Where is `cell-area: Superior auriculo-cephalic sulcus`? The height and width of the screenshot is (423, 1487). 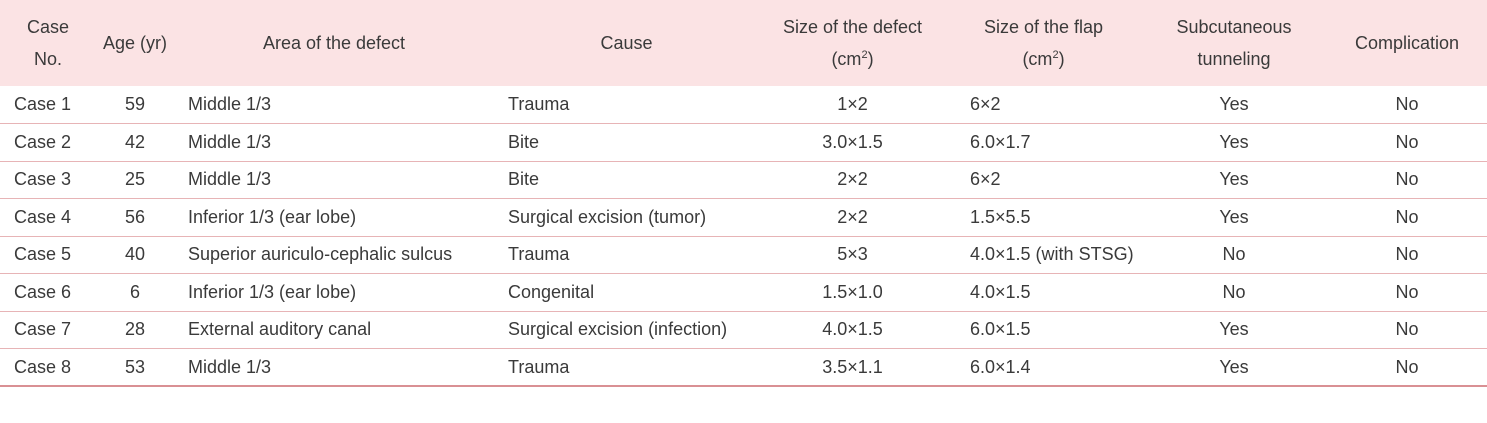 cell-area: Superior auriculo-cephalic sulcus is located at coordinates (320, 254).